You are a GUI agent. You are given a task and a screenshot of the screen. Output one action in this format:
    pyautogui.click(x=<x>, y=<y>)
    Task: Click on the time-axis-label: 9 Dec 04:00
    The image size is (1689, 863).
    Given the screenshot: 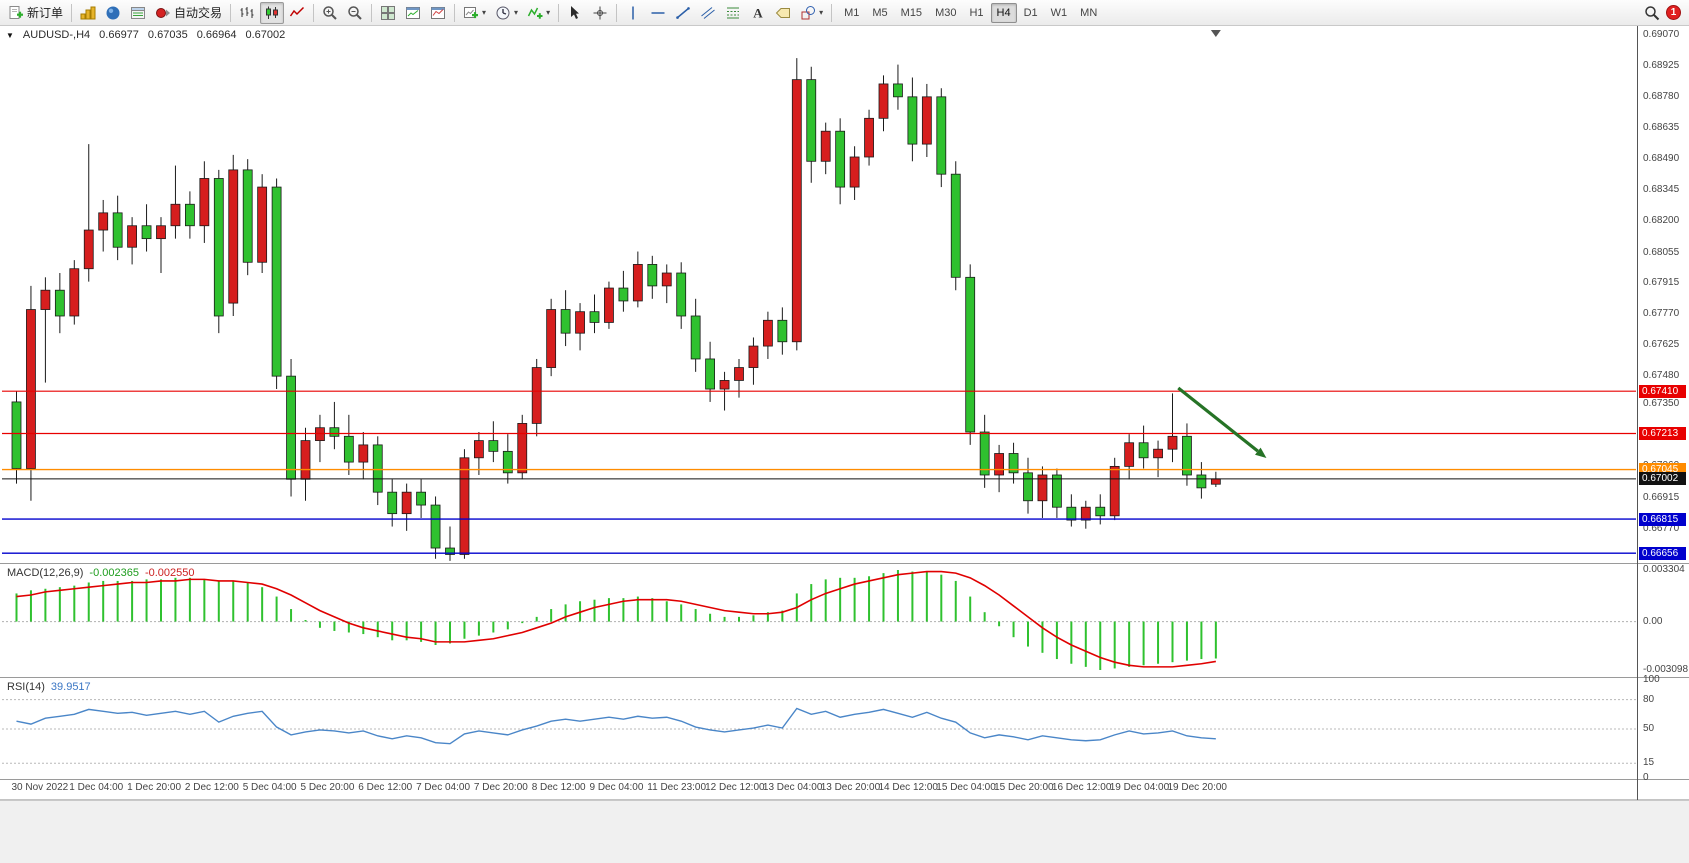 What is the action you would take?
    pyautogui.click(x=616, y=787)
    